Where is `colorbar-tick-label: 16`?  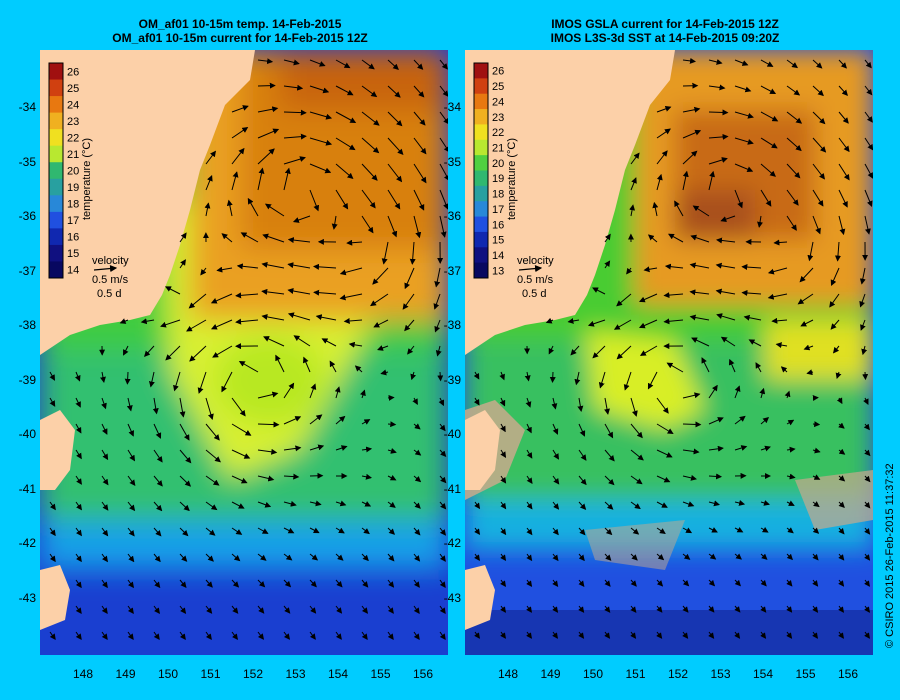 colorbar-tick-label: 16 is located at coordinates (498, 225).